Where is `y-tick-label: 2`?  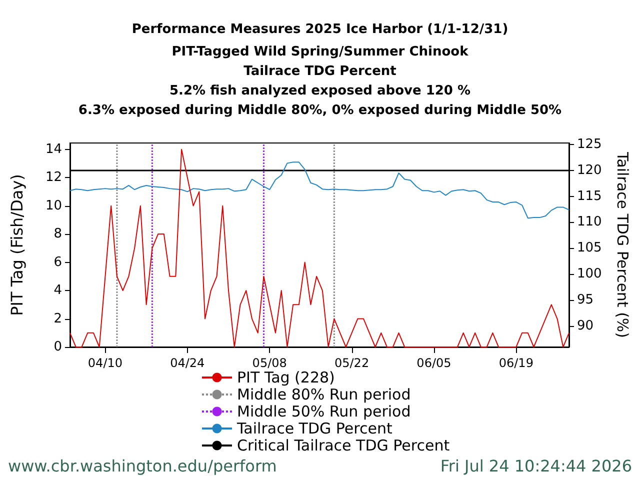 y-tick-label: 2 is located at coordinates (58, 318).